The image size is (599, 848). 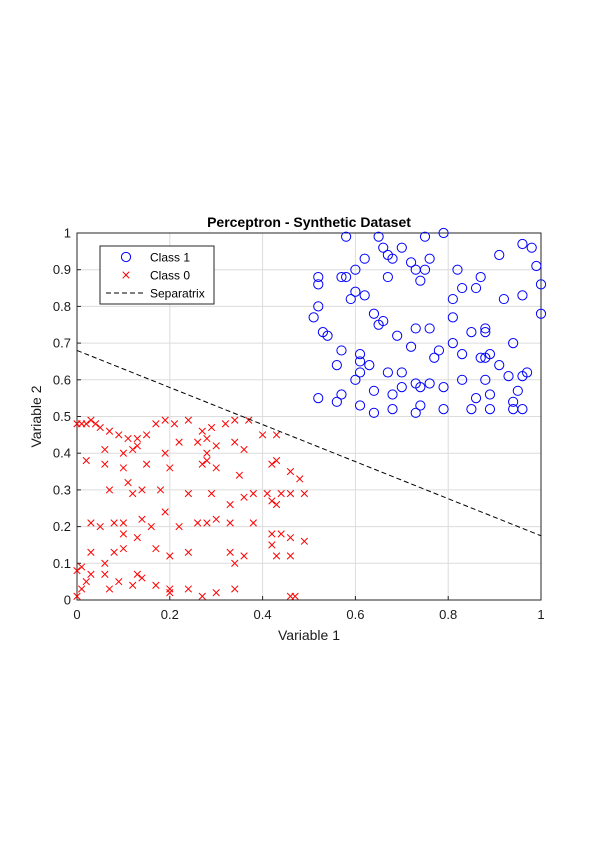 I want to click on y-tick-label: 0.8, so click(x=62, y=306).